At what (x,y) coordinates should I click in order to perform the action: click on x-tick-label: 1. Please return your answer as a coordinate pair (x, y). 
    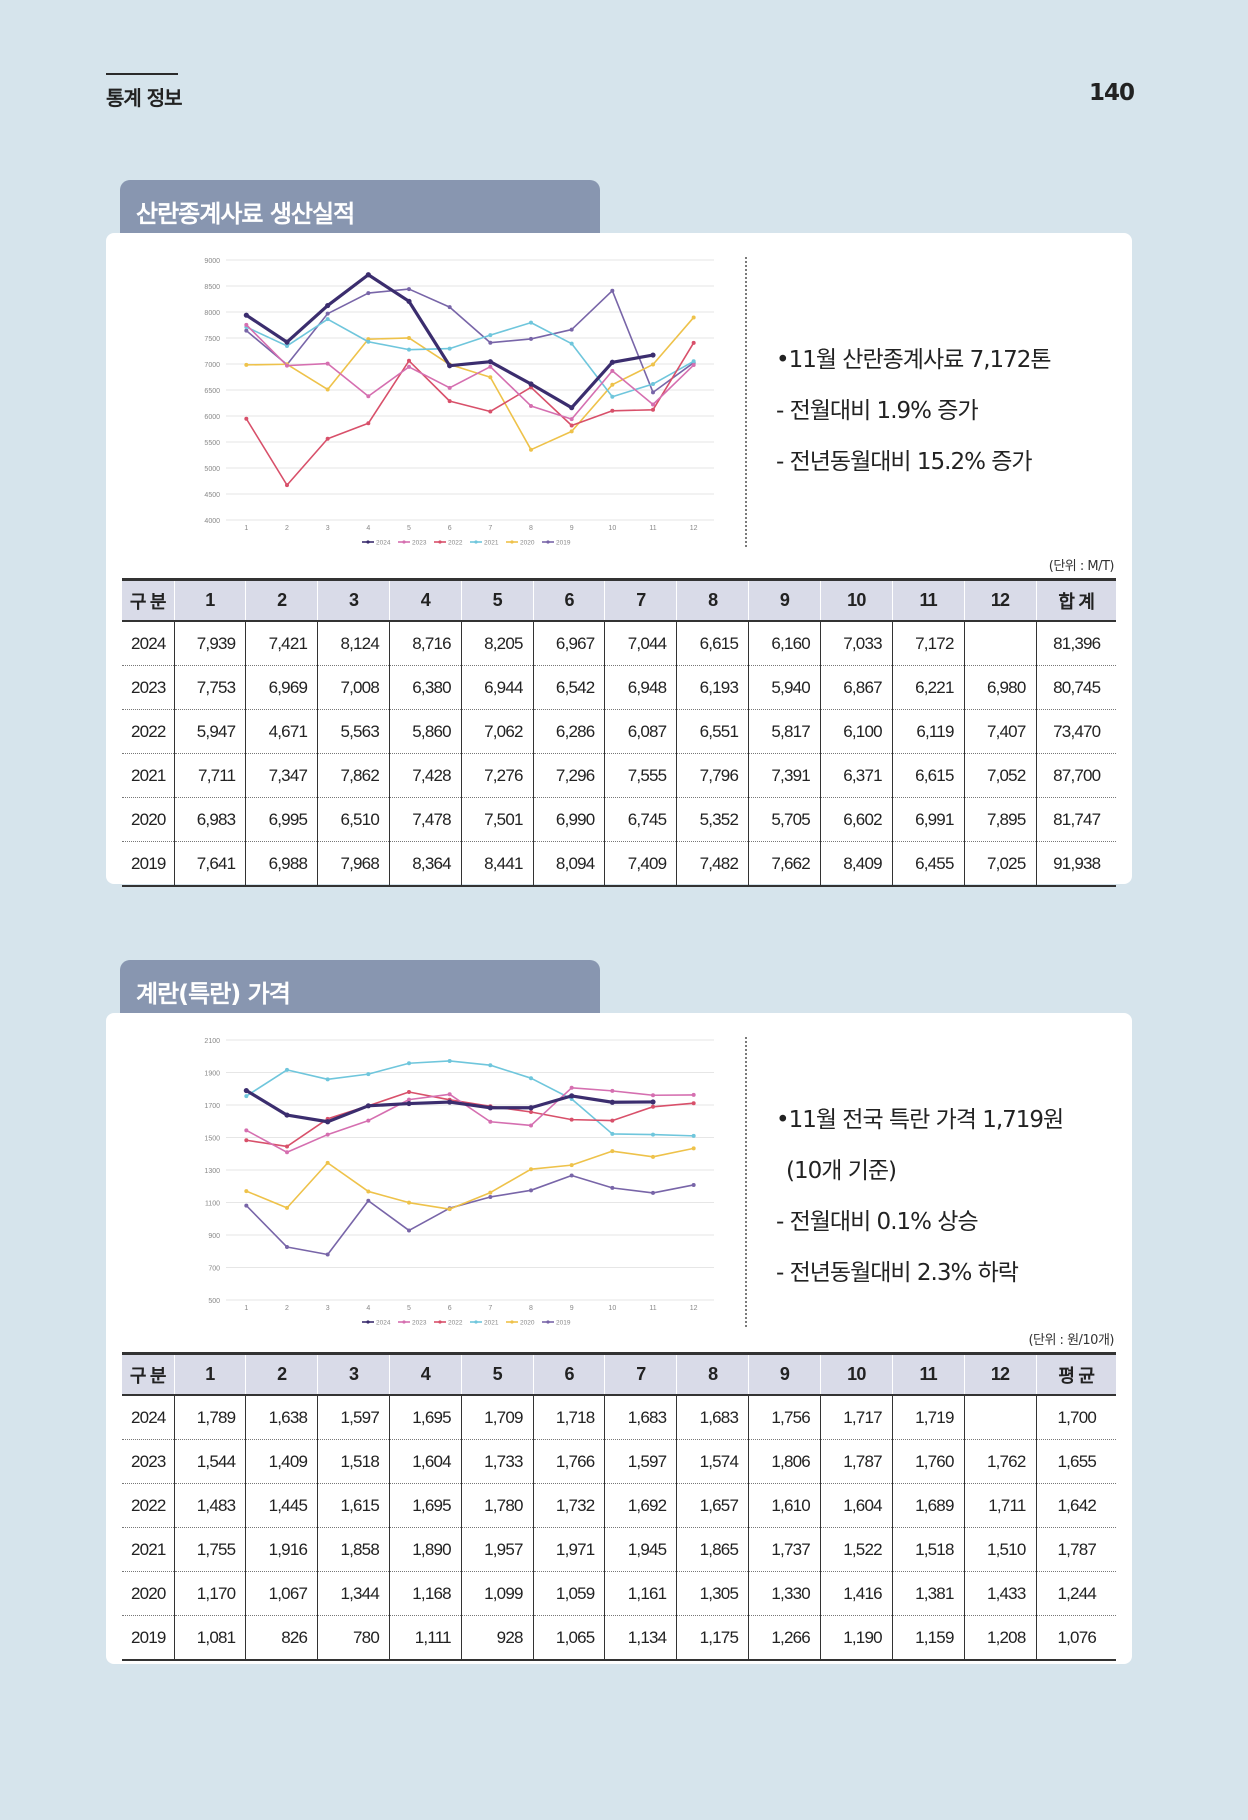
    Looking at the image, I should click on (246, 528).